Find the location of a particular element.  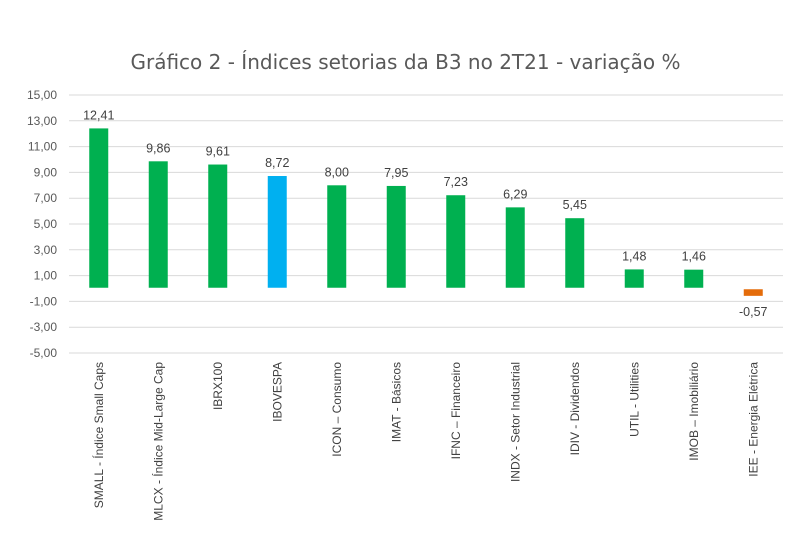

y-tick-label: -5,00 is located at coordinates (44, 353).